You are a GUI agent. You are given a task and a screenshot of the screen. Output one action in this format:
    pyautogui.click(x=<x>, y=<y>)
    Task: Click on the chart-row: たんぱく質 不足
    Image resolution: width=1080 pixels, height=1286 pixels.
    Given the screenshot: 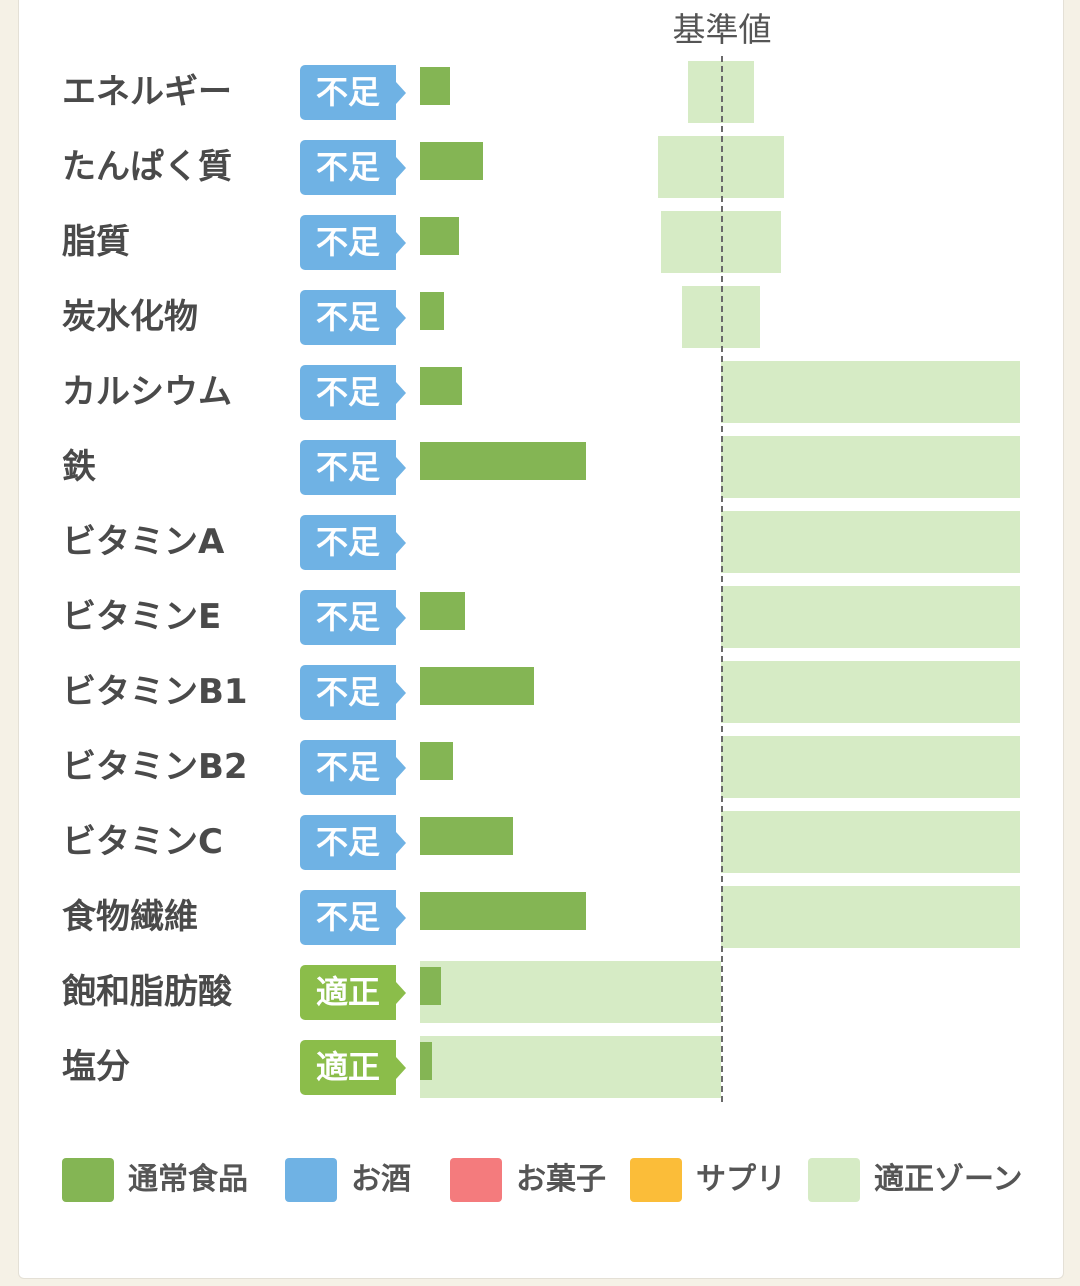 What is the action you would take?
    pyautogui.click(x=540, y=167)
    